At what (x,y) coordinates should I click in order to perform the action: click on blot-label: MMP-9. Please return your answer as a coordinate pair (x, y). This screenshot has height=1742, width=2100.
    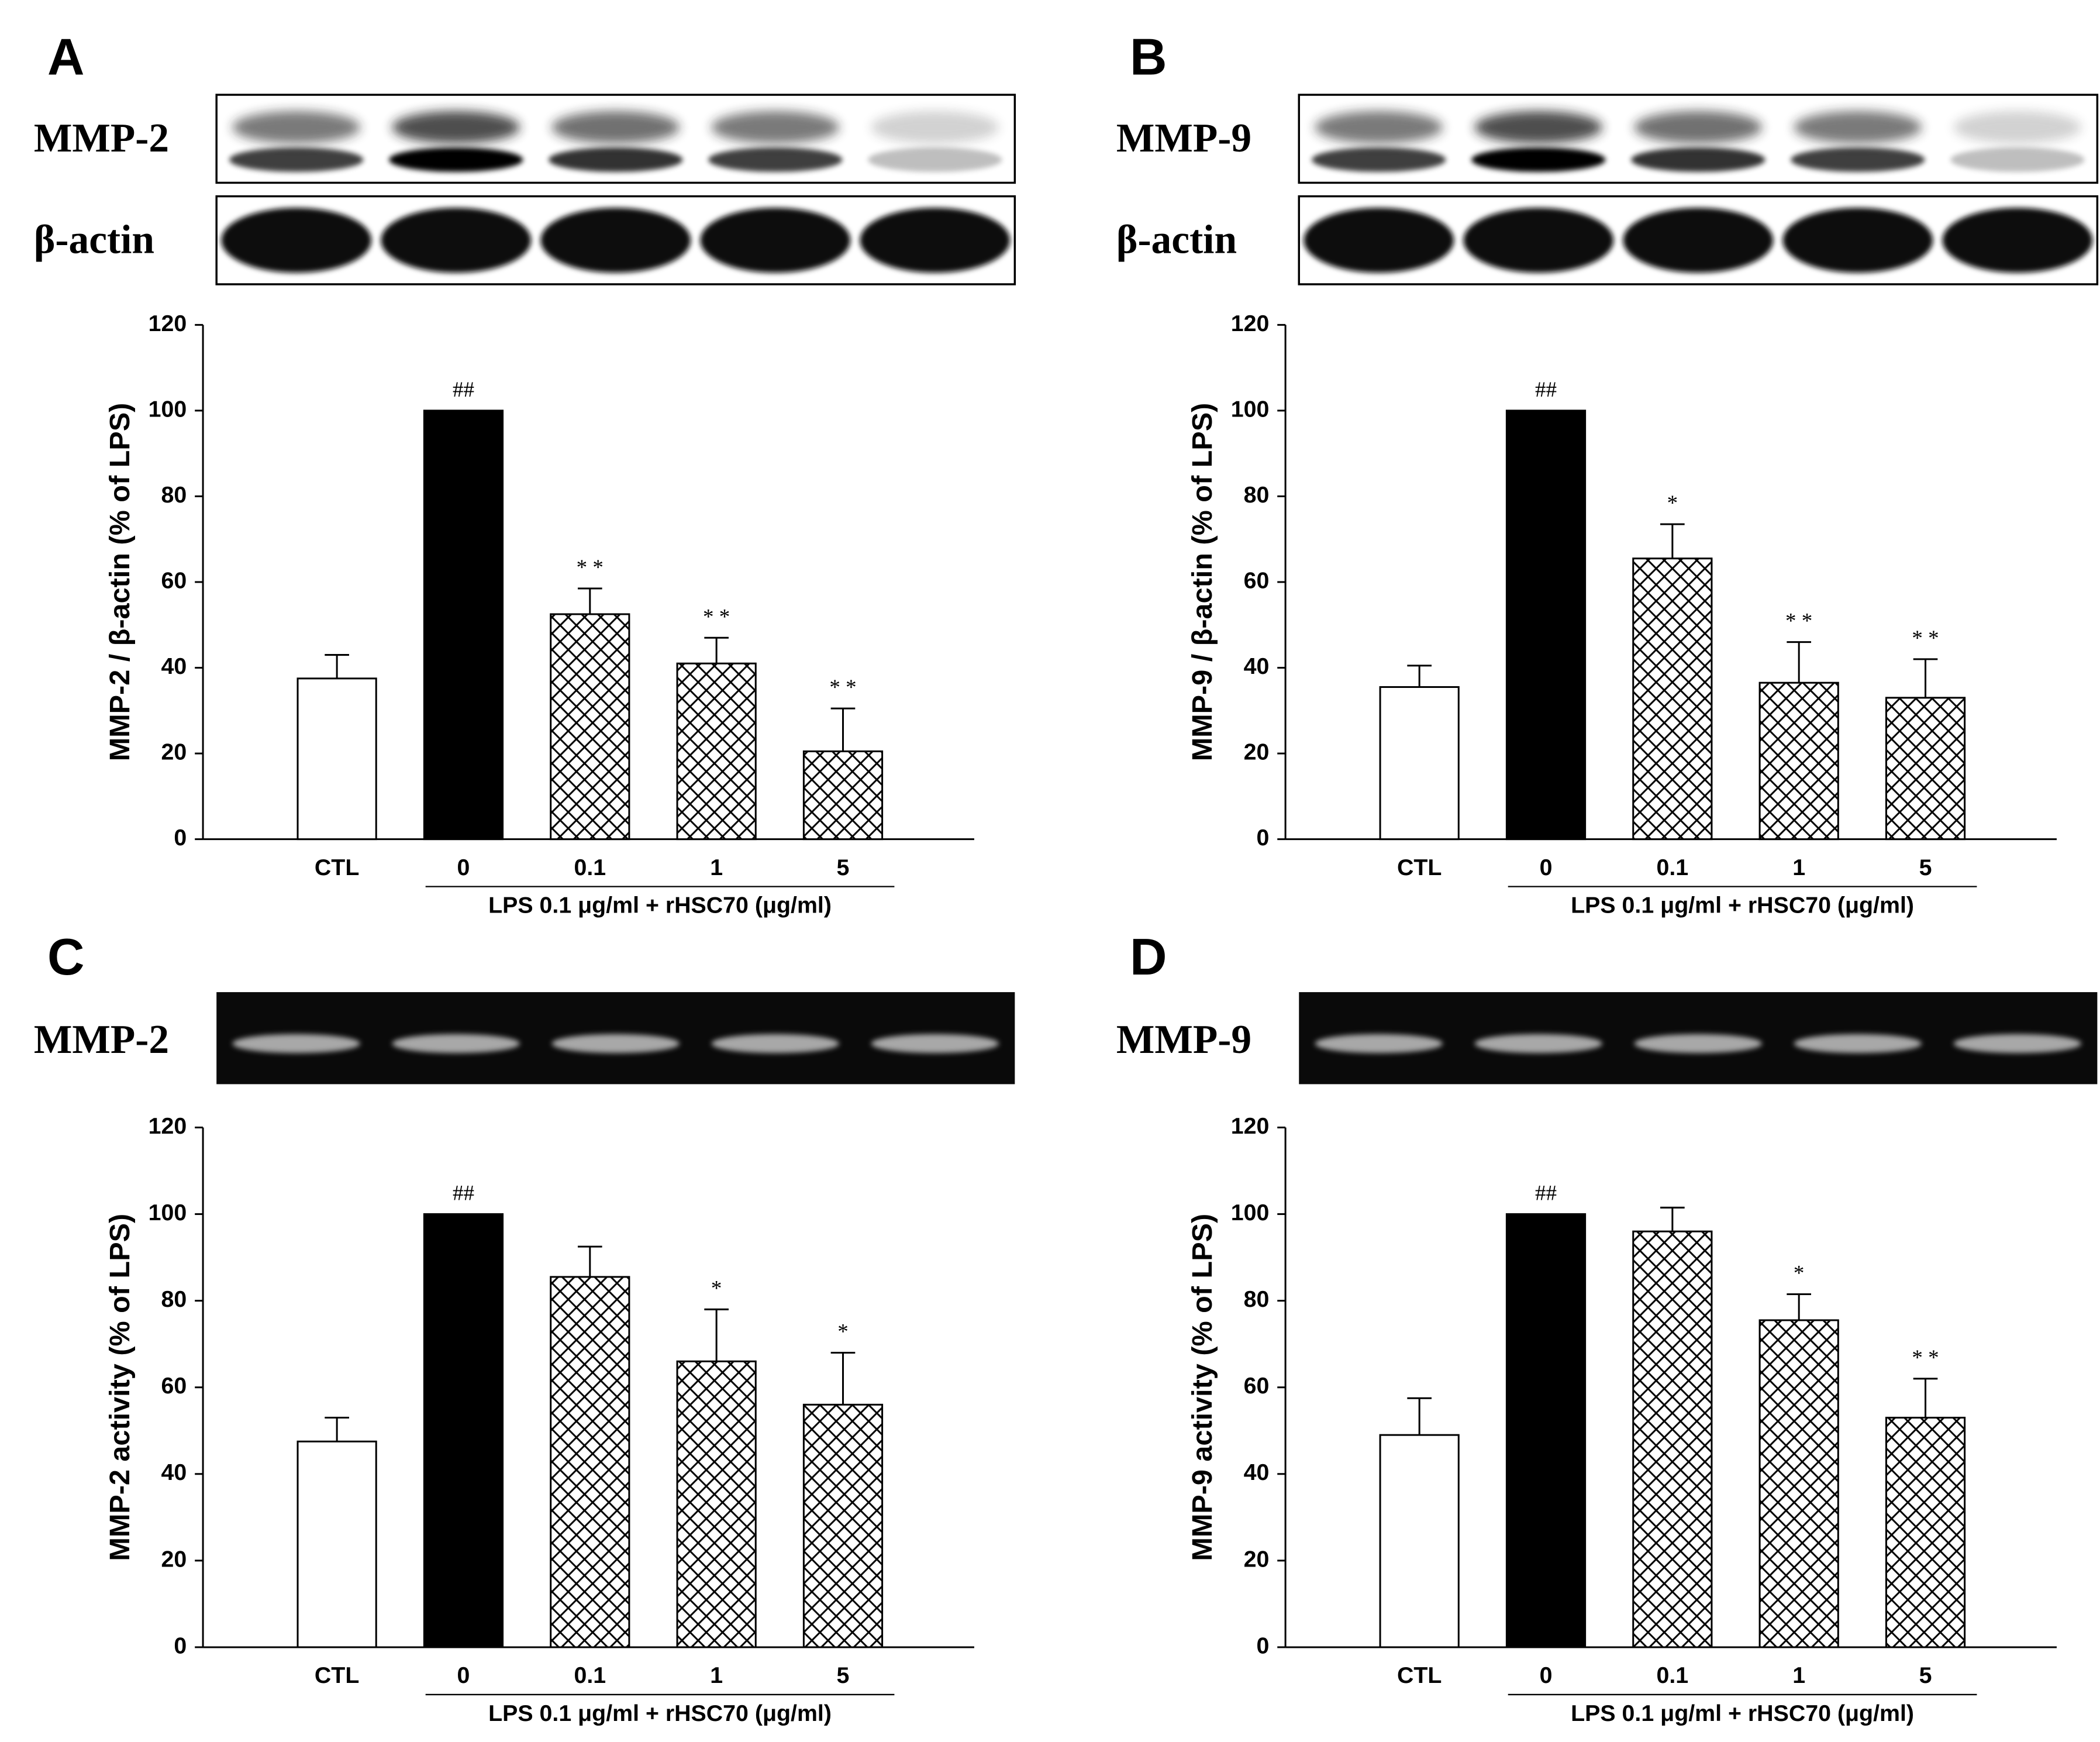
    Looking at the image, I should click on (1183, 138).